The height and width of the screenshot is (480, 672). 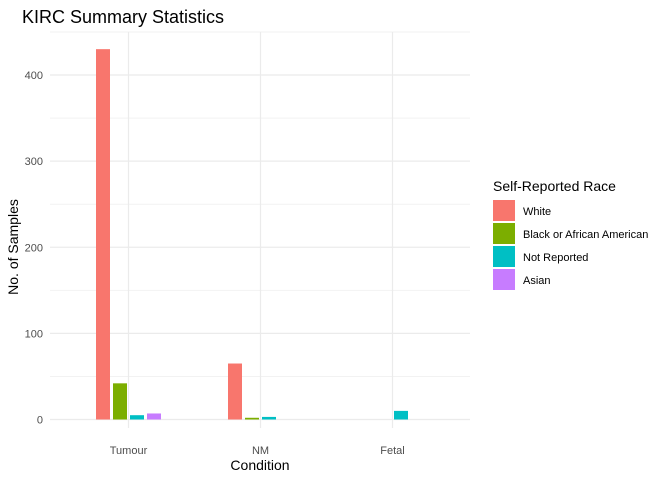 I want to click on x-tick-label: Tumour, so click(x=129, y=451).